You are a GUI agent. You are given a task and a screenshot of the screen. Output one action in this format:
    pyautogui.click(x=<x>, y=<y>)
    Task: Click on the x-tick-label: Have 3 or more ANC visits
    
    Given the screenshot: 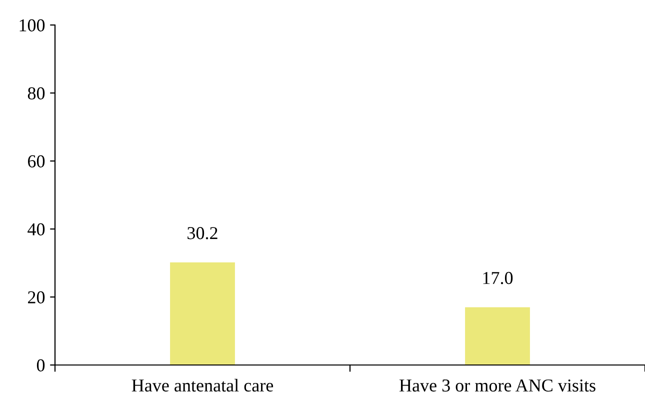 What is the action you would take?
    pyautogui.click(x=497, y=385)
    